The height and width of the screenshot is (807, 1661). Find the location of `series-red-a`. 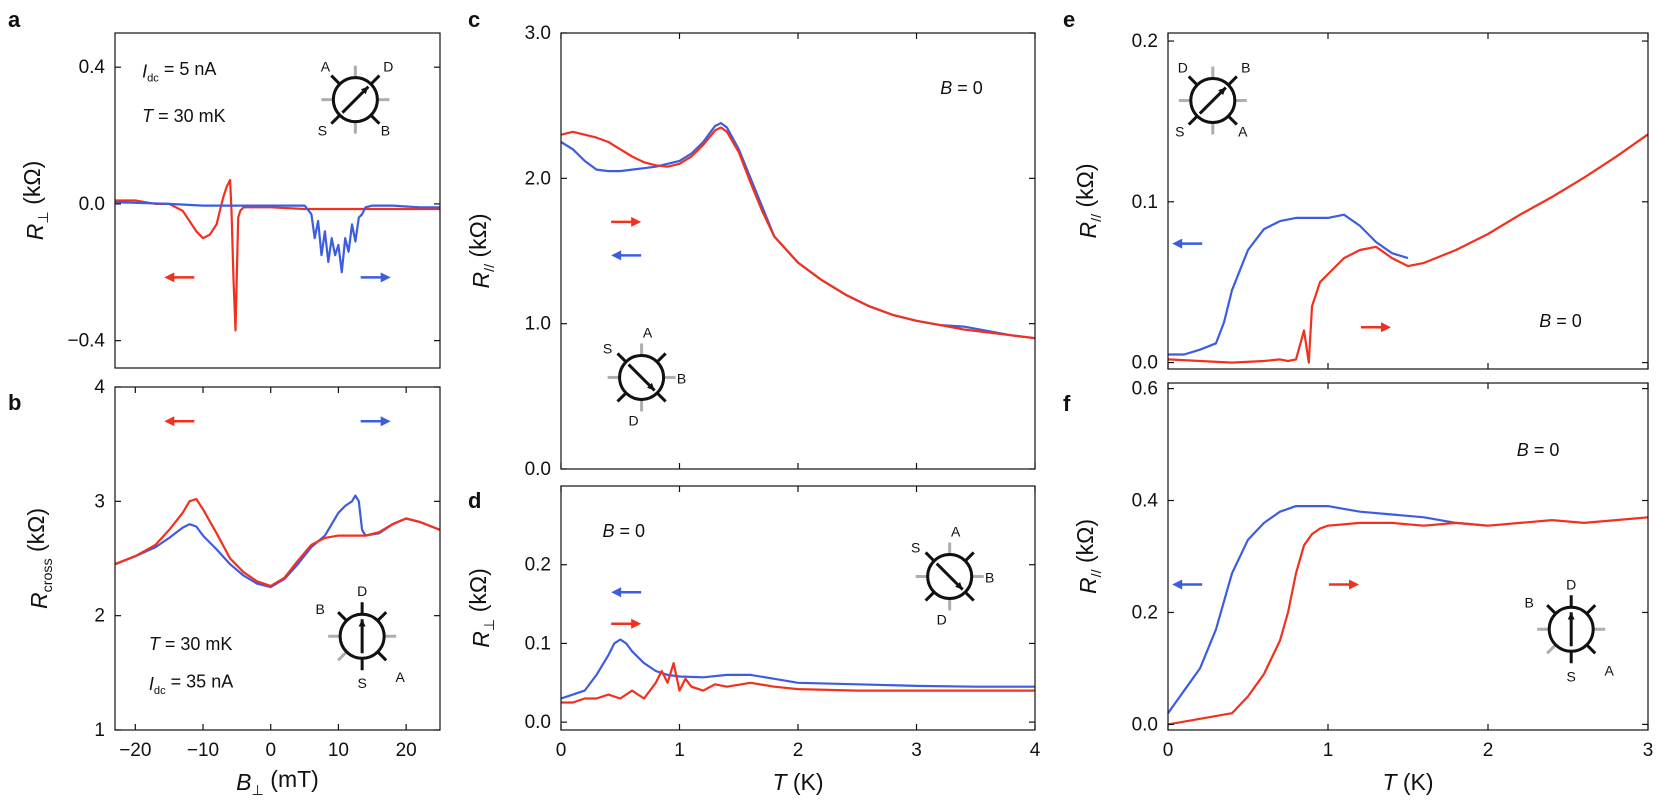

series-red-a is located at coordinates (277, 255).